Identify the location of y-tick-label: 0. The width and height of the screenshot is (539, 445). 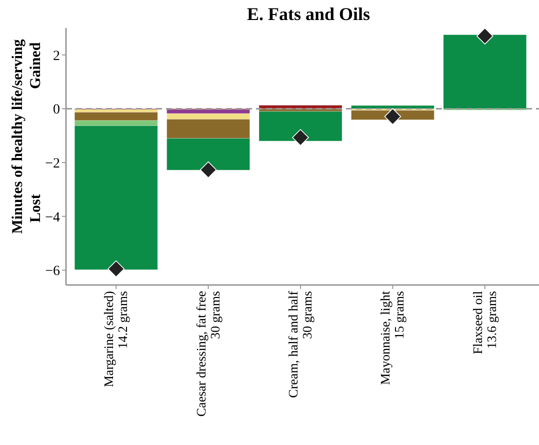
(56, 110).